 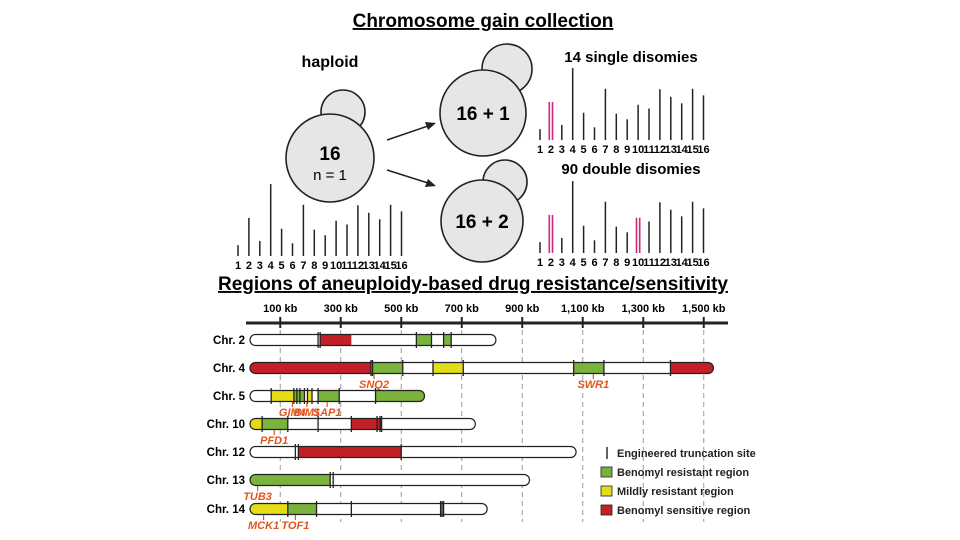 I want to click on gene-label-sap1: SAP1, so click(x=327, y=413).